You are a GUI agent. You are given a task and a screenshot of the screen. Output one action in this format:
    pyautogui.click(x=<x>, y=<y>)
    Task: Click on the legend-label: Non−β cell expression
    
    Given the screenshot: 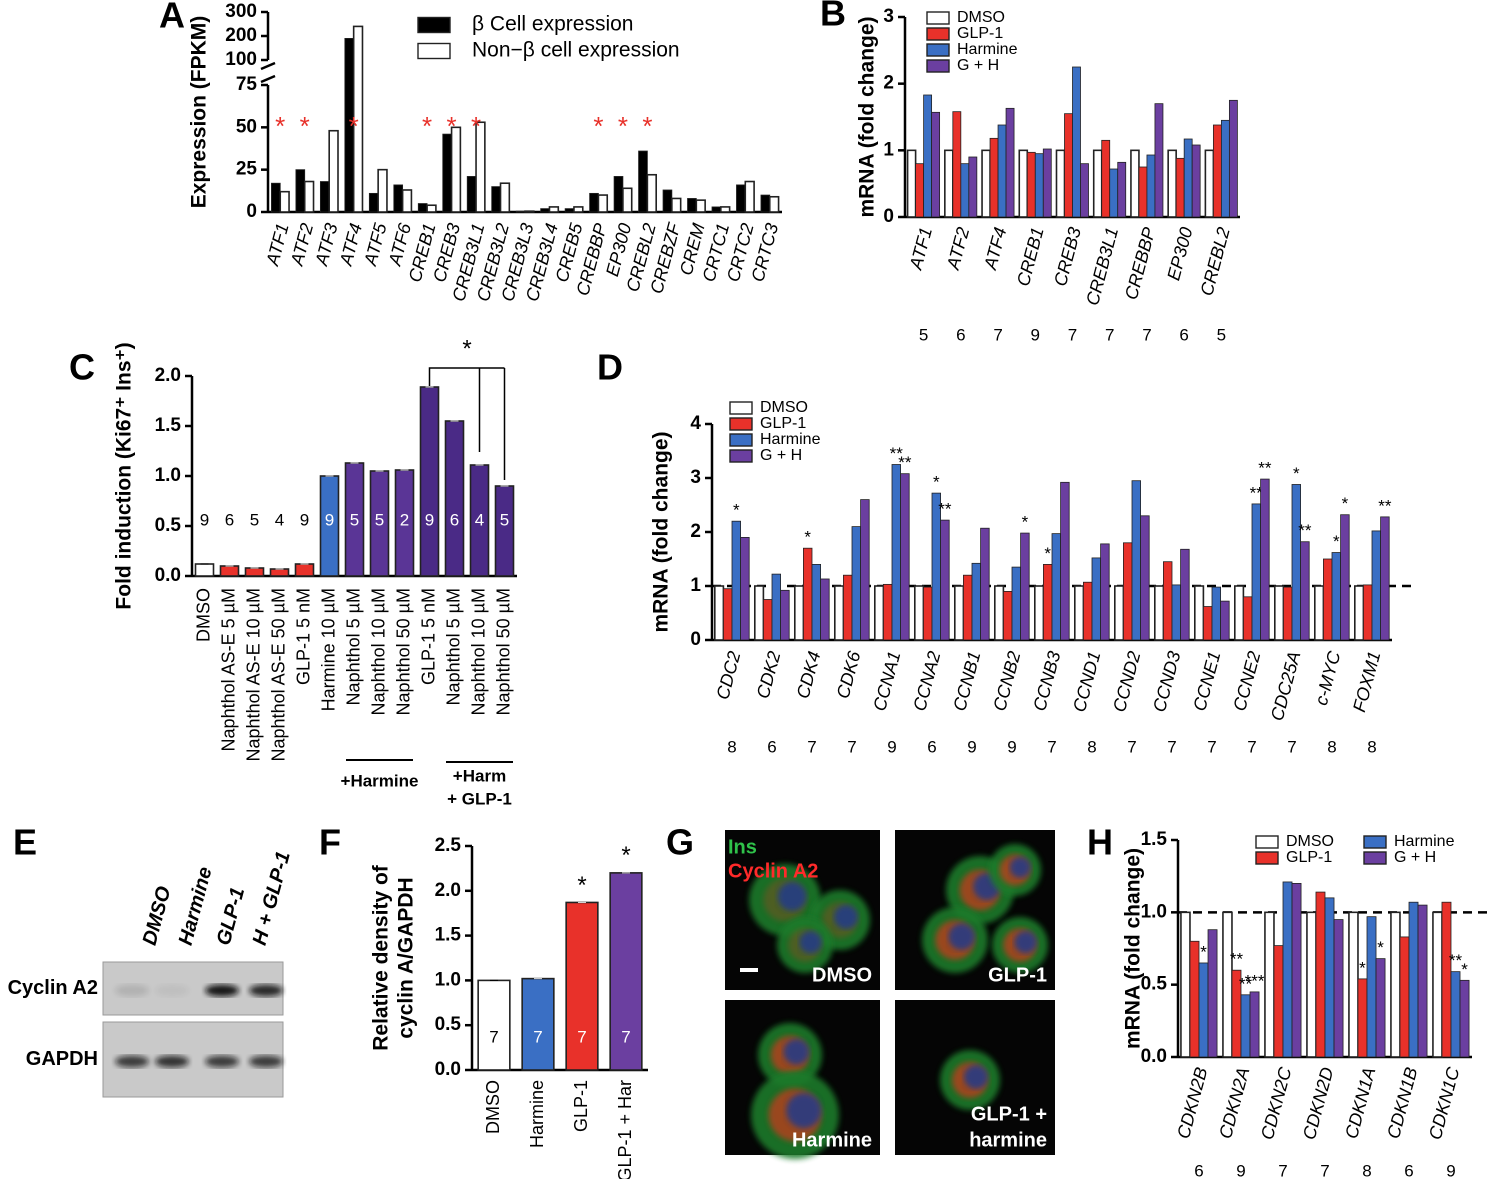 What is the action you would take?
    pyautogui.click(x=576, y=50)
    